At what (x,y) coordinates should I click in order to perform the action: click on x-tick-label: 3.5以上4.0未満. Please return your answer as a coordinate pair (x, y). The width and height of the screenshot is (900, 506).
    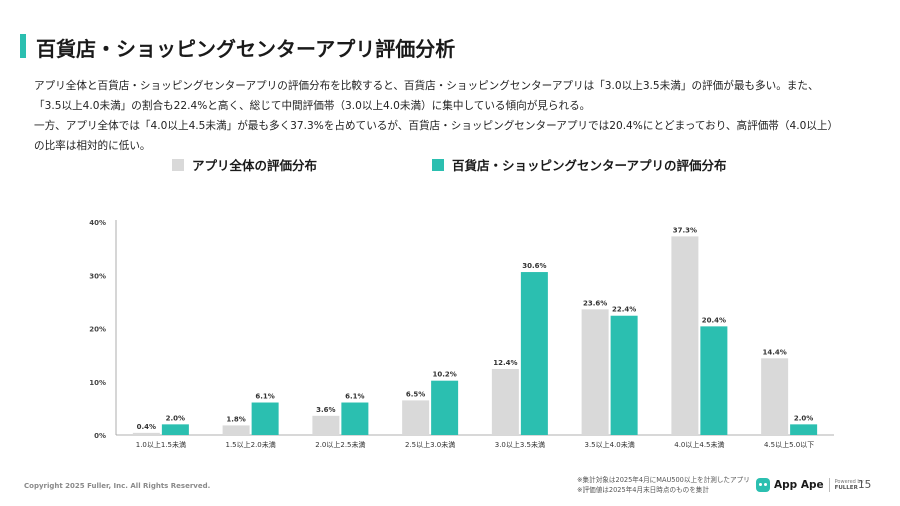
    Looking at the image, I should click on (609, 444).